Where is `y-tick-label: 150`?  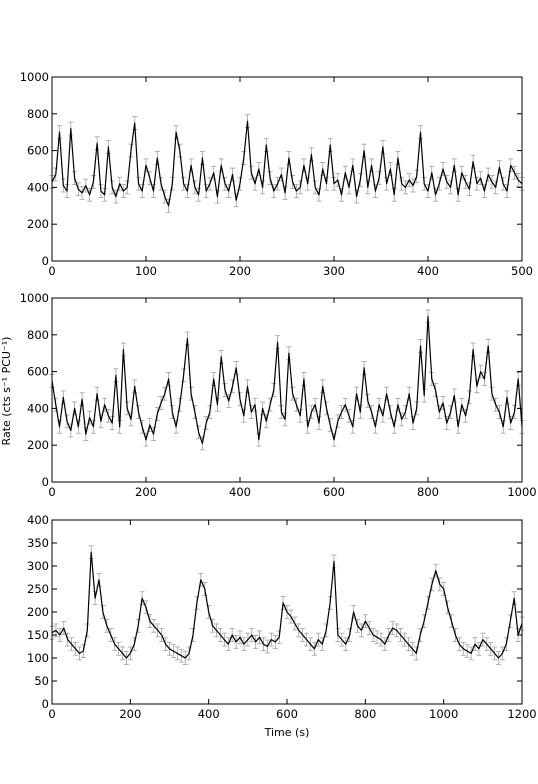
y-tick-label: 150 is located at coordinates (38, 635).